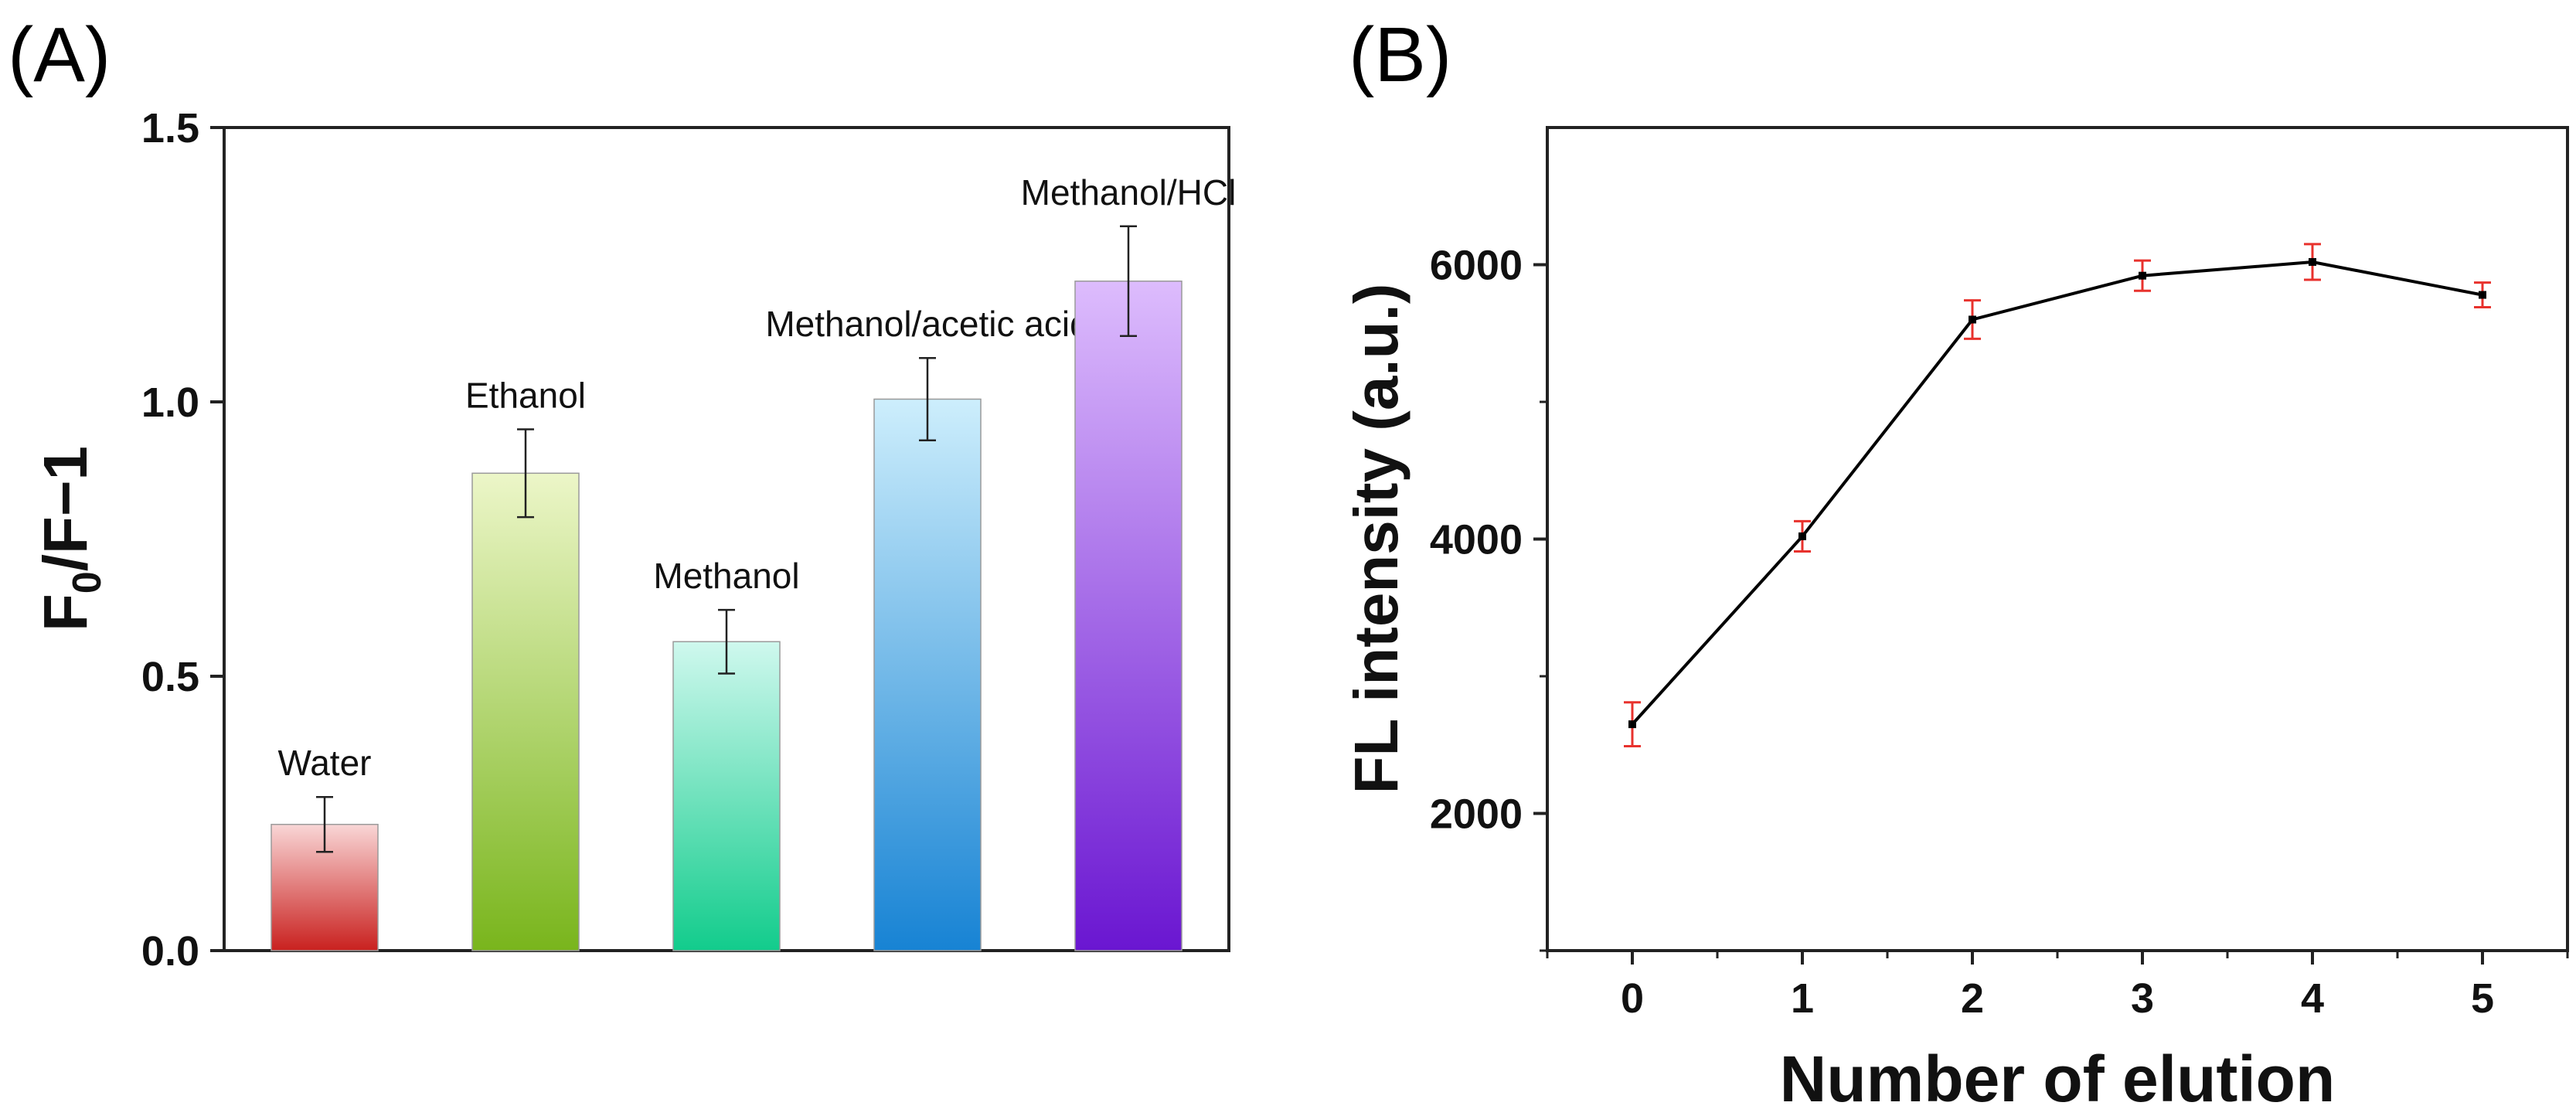  What do you see at coordinates (1802, 998) in the screenshot?
I see `panel-b-x-tick-label: 1` at bounding box center [1802, 998].